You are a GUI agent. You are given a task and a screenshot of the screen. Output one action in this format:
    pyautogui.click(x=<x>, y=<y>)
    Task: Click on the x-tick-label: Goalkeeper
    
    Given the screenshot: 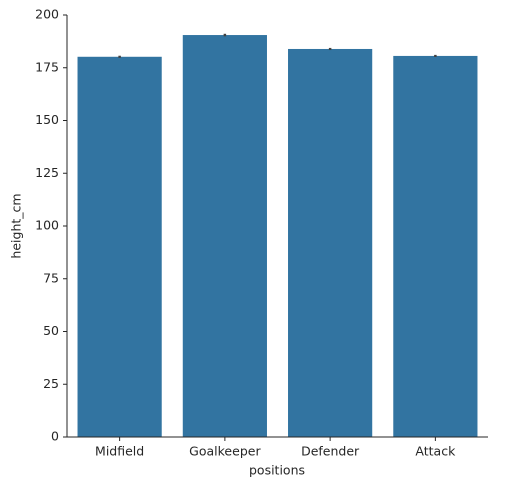 What is the action you would take?
    pyautogui.click(x=225, y=451)
    